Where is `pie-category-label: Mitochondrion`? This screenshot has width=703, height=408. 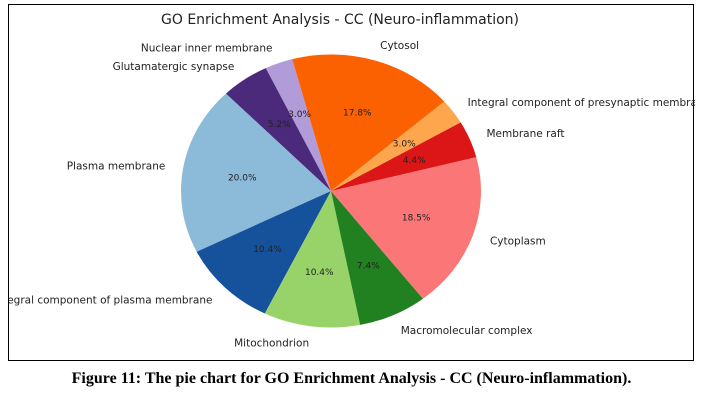
pie-category-label: Mitochondrion is located at coordinates (271, 344).